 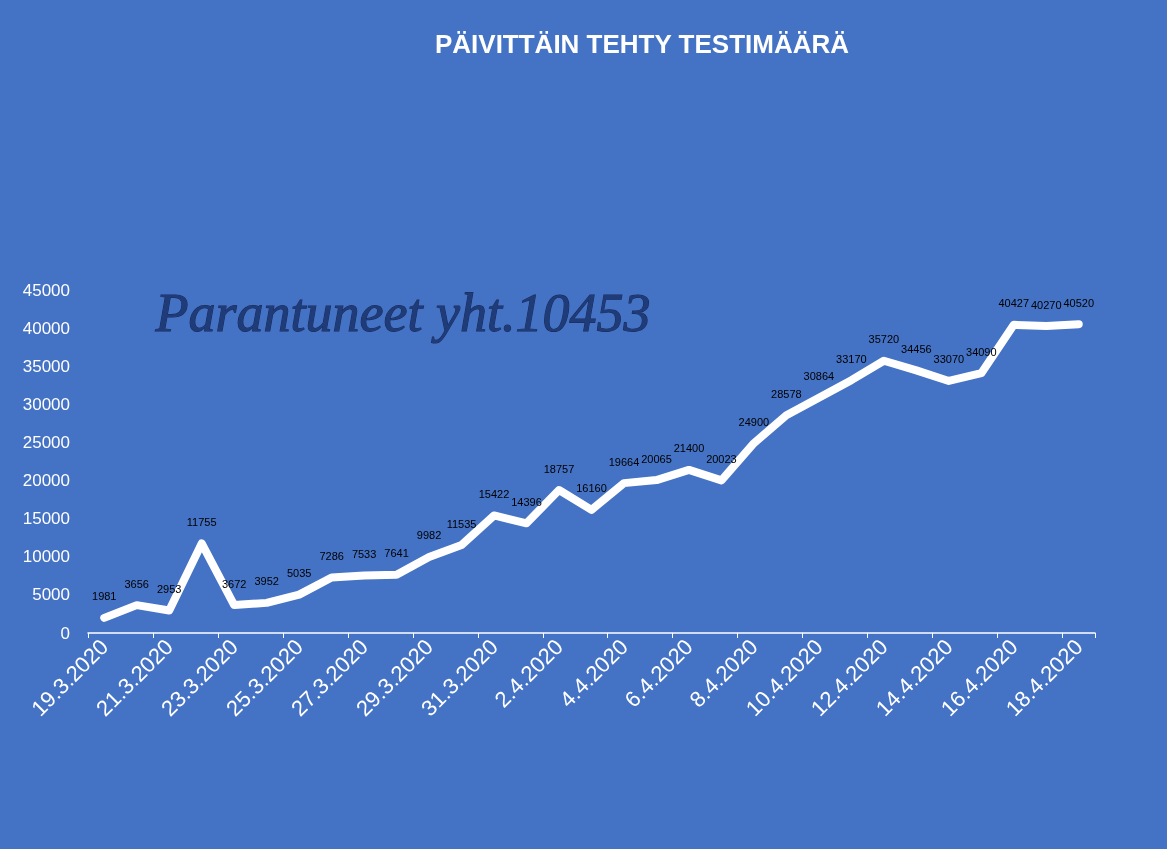 What do you see at coordinates (46, 404) in the screenshot?
I see `y-tick-label: 30000` at bounding box center [46, 404].